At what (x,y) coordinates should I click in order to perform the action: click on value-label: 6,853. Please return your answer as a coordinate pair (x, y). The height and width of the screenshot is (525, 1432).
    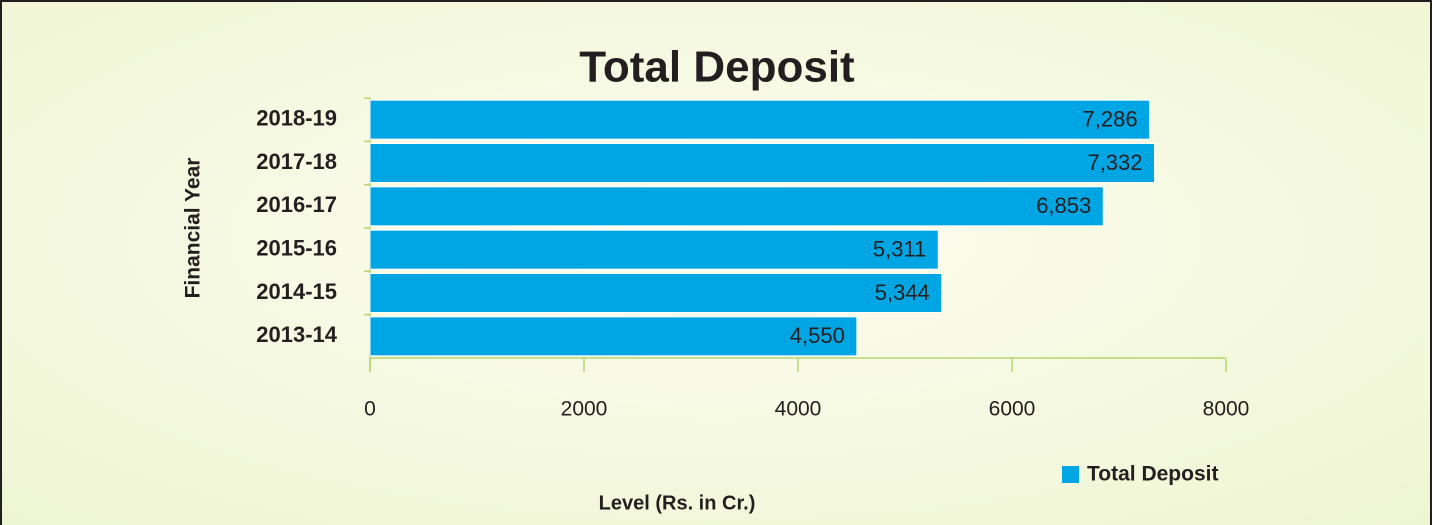
    Looking at the image, I should click on (1063, 205).